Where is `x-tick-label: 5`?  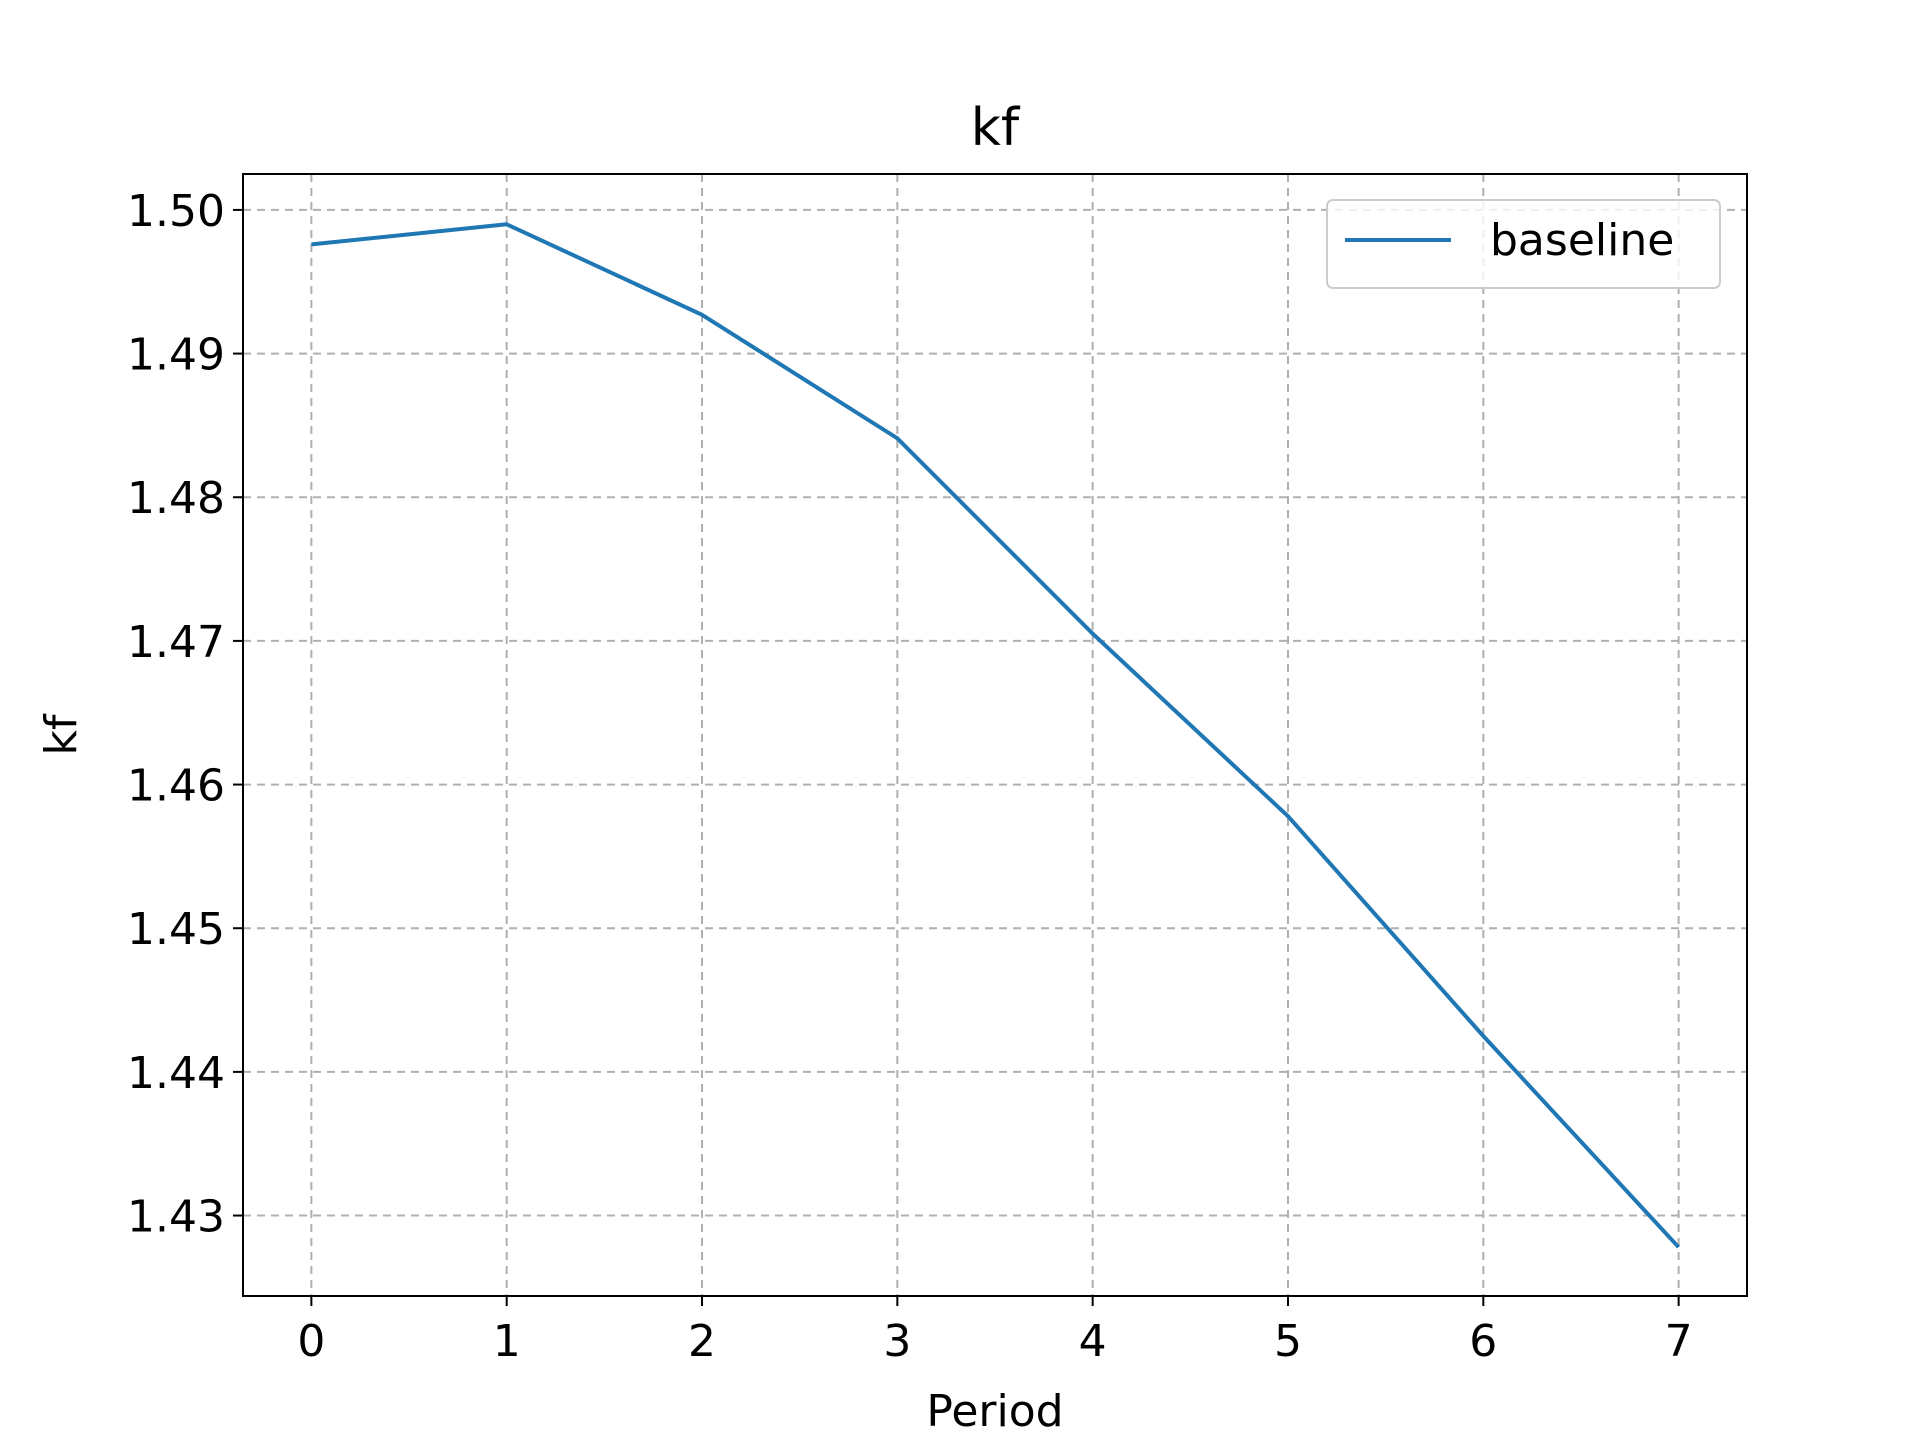
x-tick-label: 5 is located at coordinates (1288, 1341).